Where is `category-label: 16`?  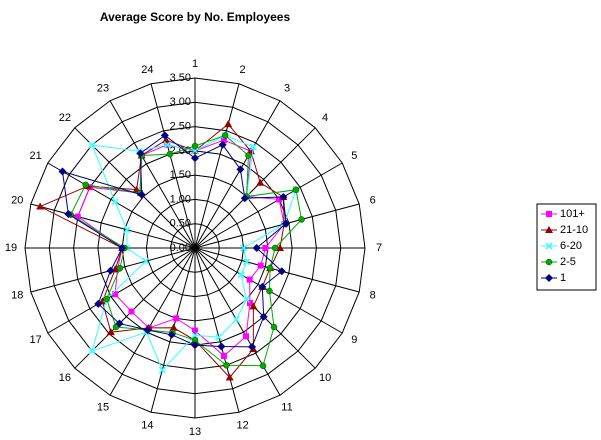 category-label: 16 is located at coordinates (65, 378).